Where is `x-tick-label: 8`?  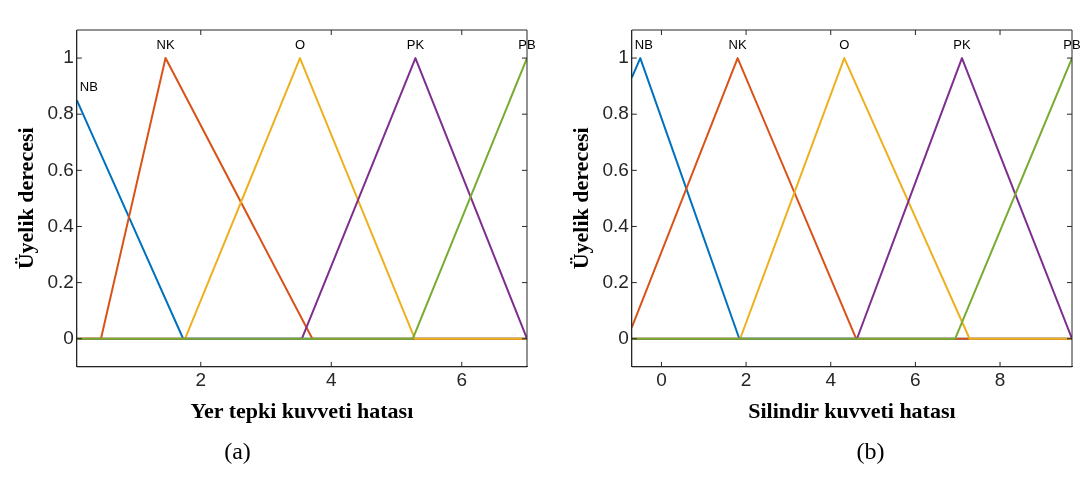 x-tick-label: 8 is located at coordinates (1000, 380).